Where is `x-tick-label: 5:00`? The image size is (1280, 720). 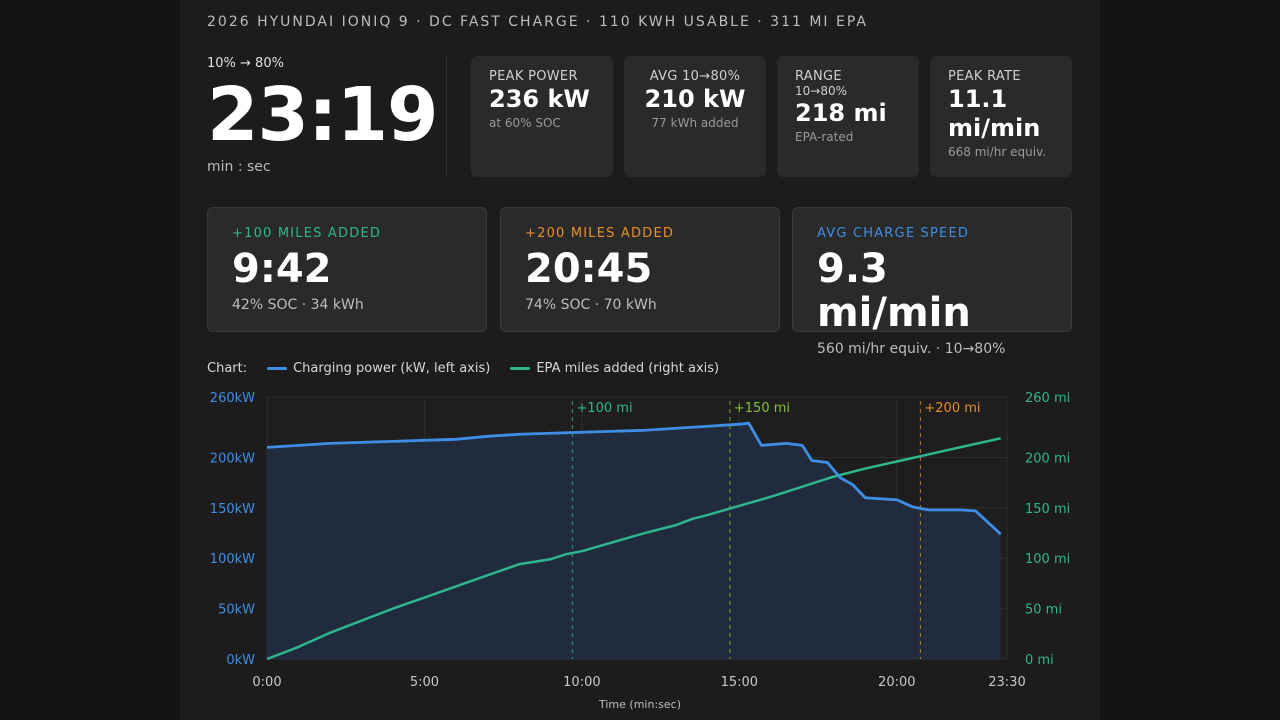
x-tick-label: 5:00 is located at coordinates (424, 682).